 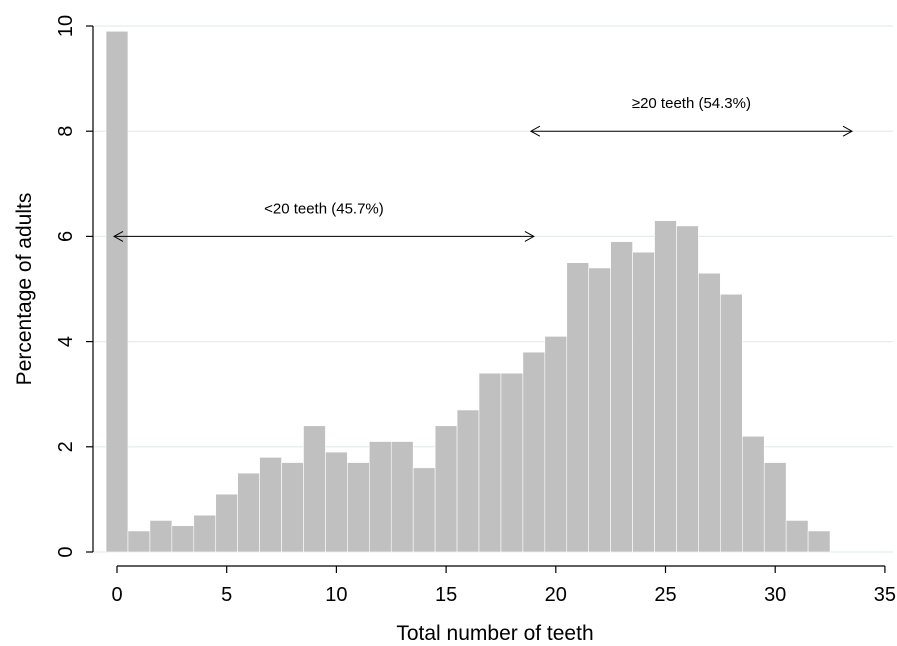 What do you see at coordinates (66, 26) in the screenshot?
I see `y-tick-label: 10` at bounding box center [66, 26].